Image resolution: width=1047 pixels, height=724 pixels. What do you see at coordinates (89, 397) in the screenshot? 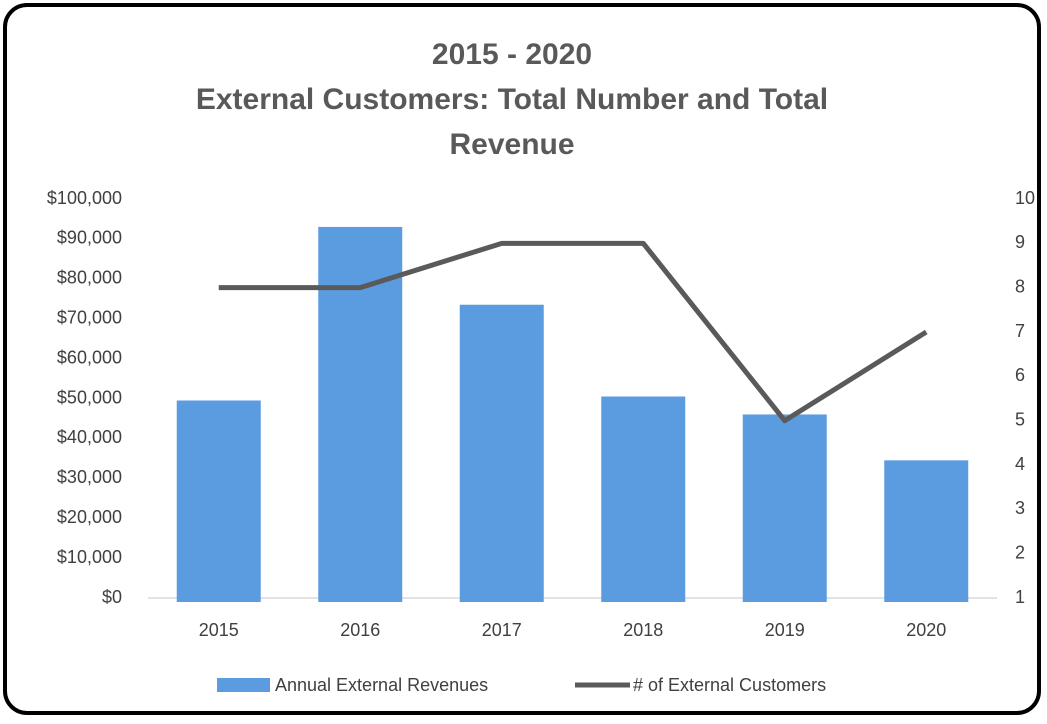
I see `y-tick-label: $50,000` at bounding box center [89, 397].